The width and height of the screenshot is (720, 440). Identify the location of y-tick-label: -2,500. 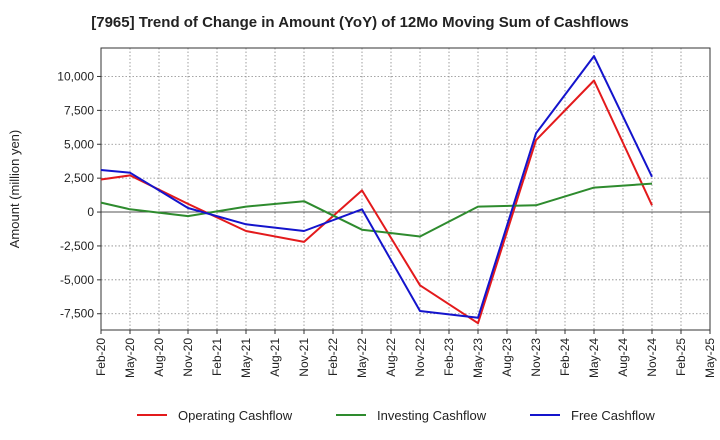
(77, 246).